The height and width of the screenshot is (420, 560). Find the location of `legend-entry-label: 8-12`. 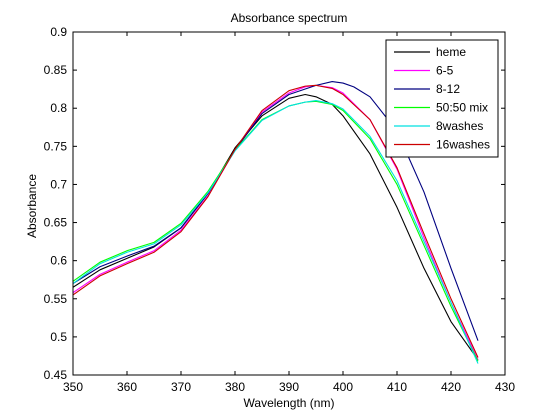

legend-entry-label: 8-12 is located at coordinates (448, 89).